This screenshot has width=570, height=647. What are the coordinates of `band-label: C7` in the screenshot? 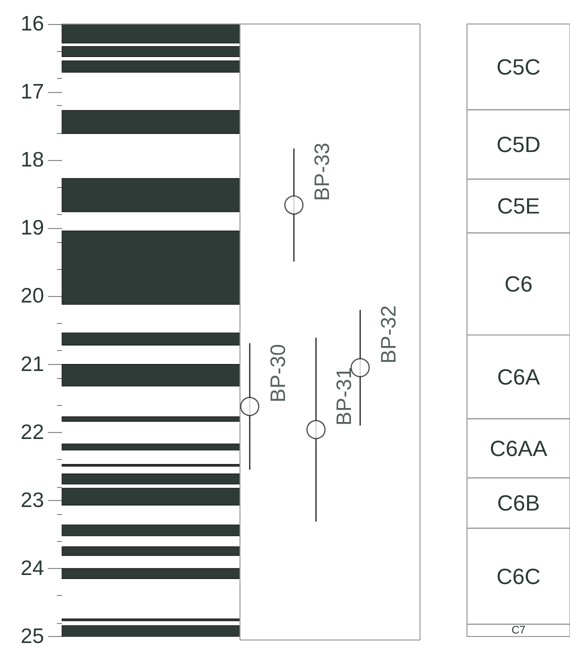 It's located at (518, 630).